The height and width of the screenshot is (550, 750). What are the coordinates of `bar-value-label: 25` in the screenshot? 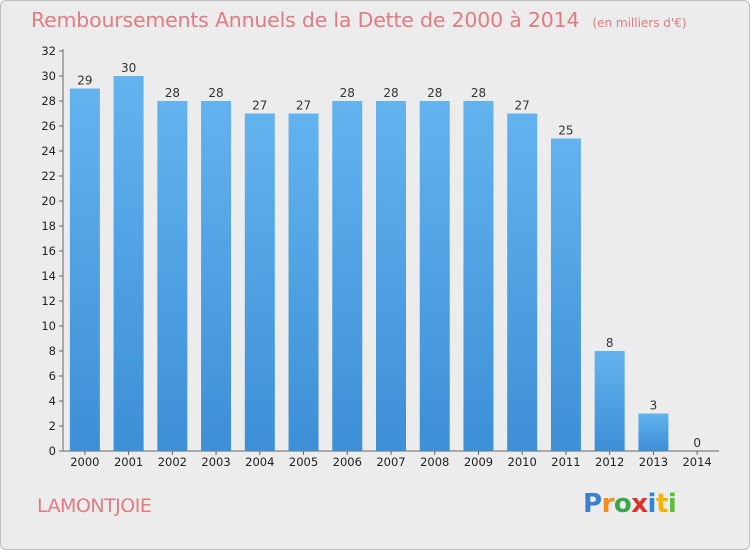 It's located at (565, 131).